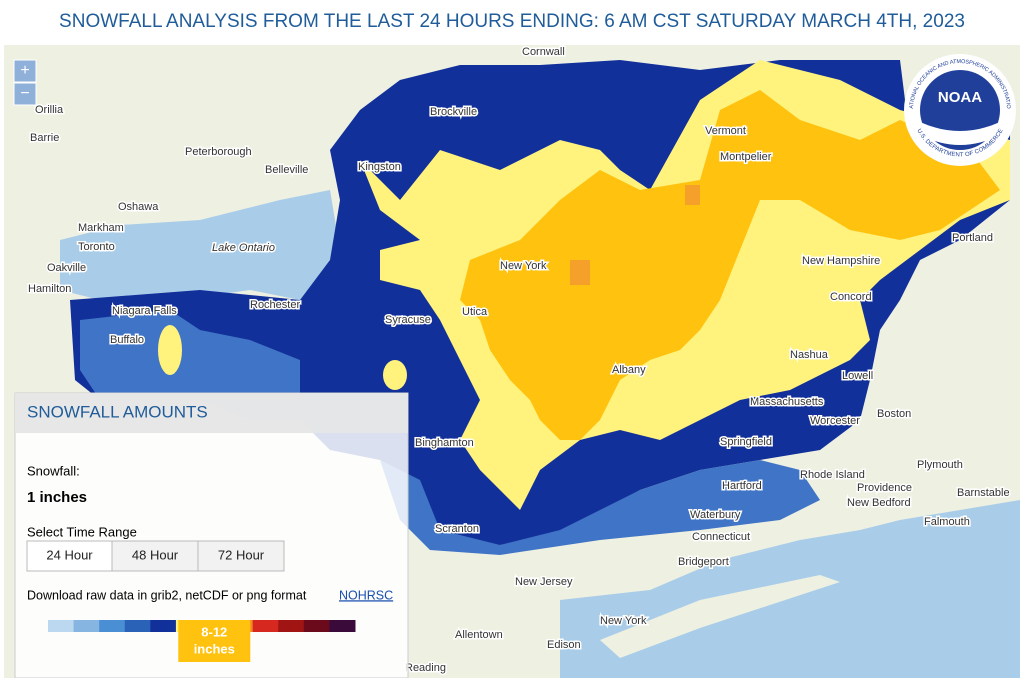 This screenshot has width=1024, height=683. I want to click on color-legend: 8-12 inches, so click(202, 641).